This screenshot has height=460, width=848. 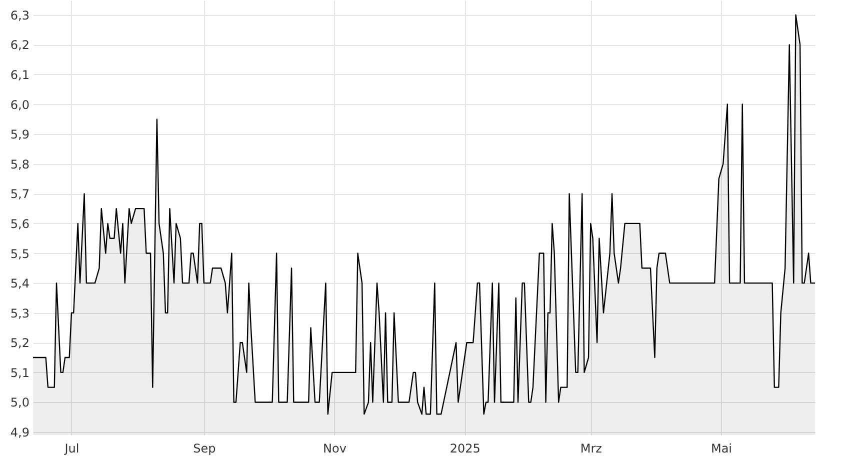 What do you see at coordinates (72, 449) in the screenshot?
I see `x-tick-label: Jul` at bounding box center [72, 449].